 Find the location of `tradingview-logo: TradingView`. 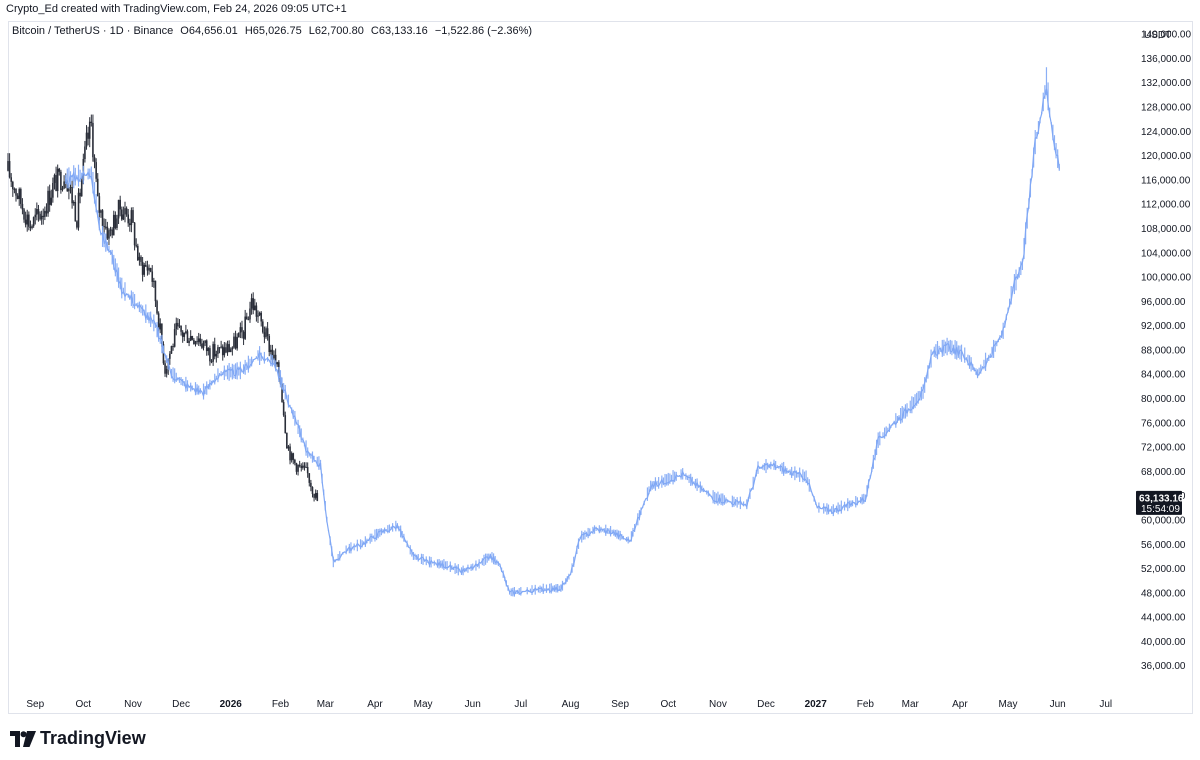

tradingview-logo: TradingView is located at coordinates (78, 738).